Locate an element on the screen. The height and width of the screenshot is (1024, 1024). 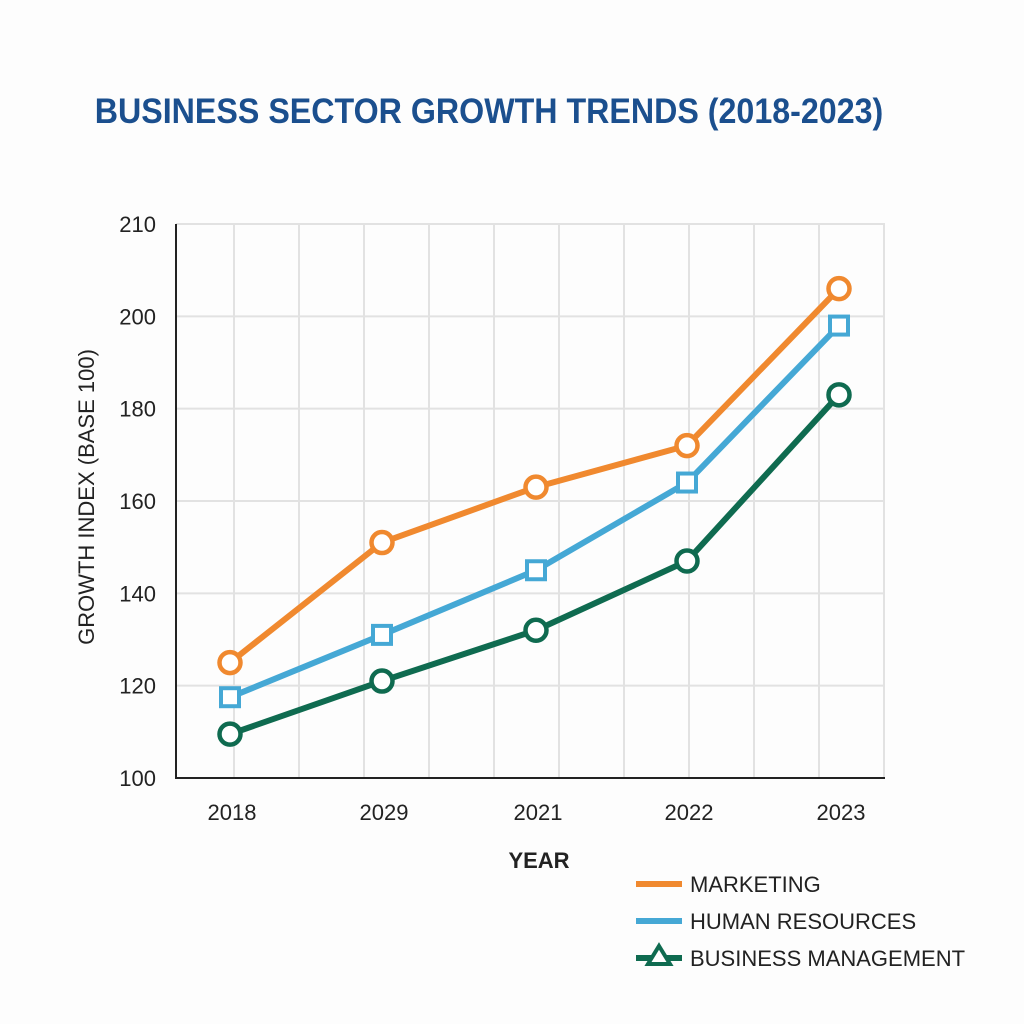
legend-item: MARKETING is located at coordinates (728, 884).